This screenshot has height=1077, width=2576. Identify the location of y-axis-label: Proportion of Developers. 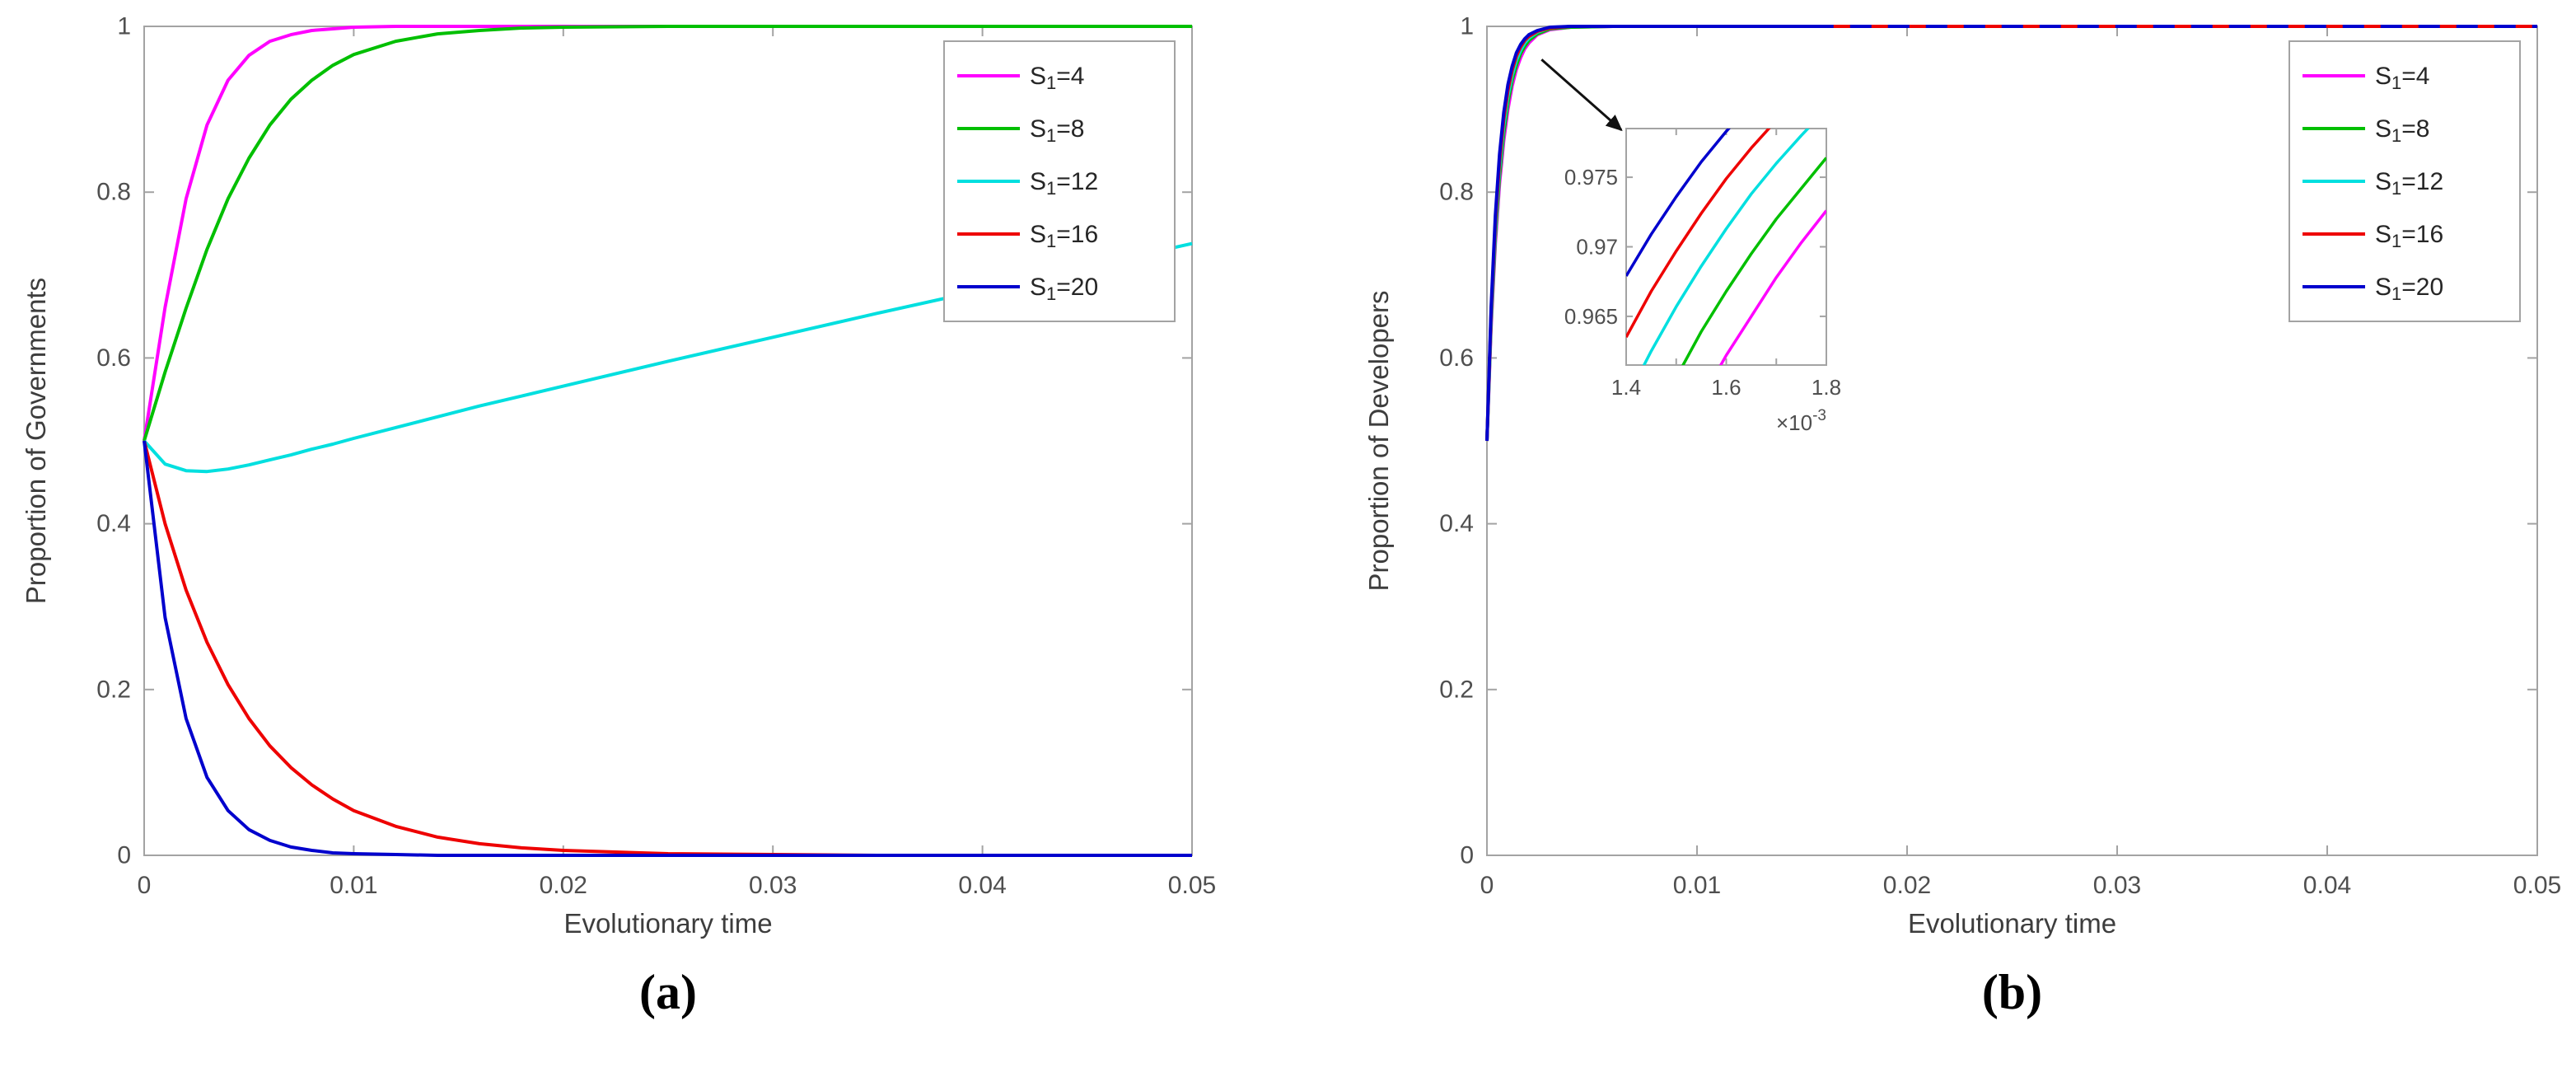
(1378, 441).